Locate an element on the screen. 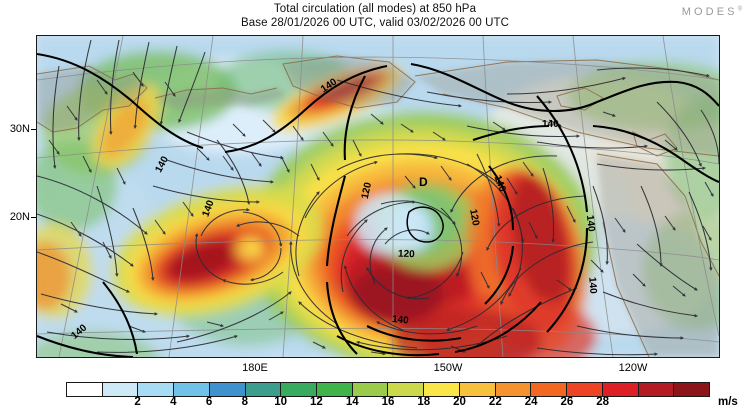 This screenshot has height=410, width=750. colorbar-tick-8: 8 is located at coordinates (245, 402).